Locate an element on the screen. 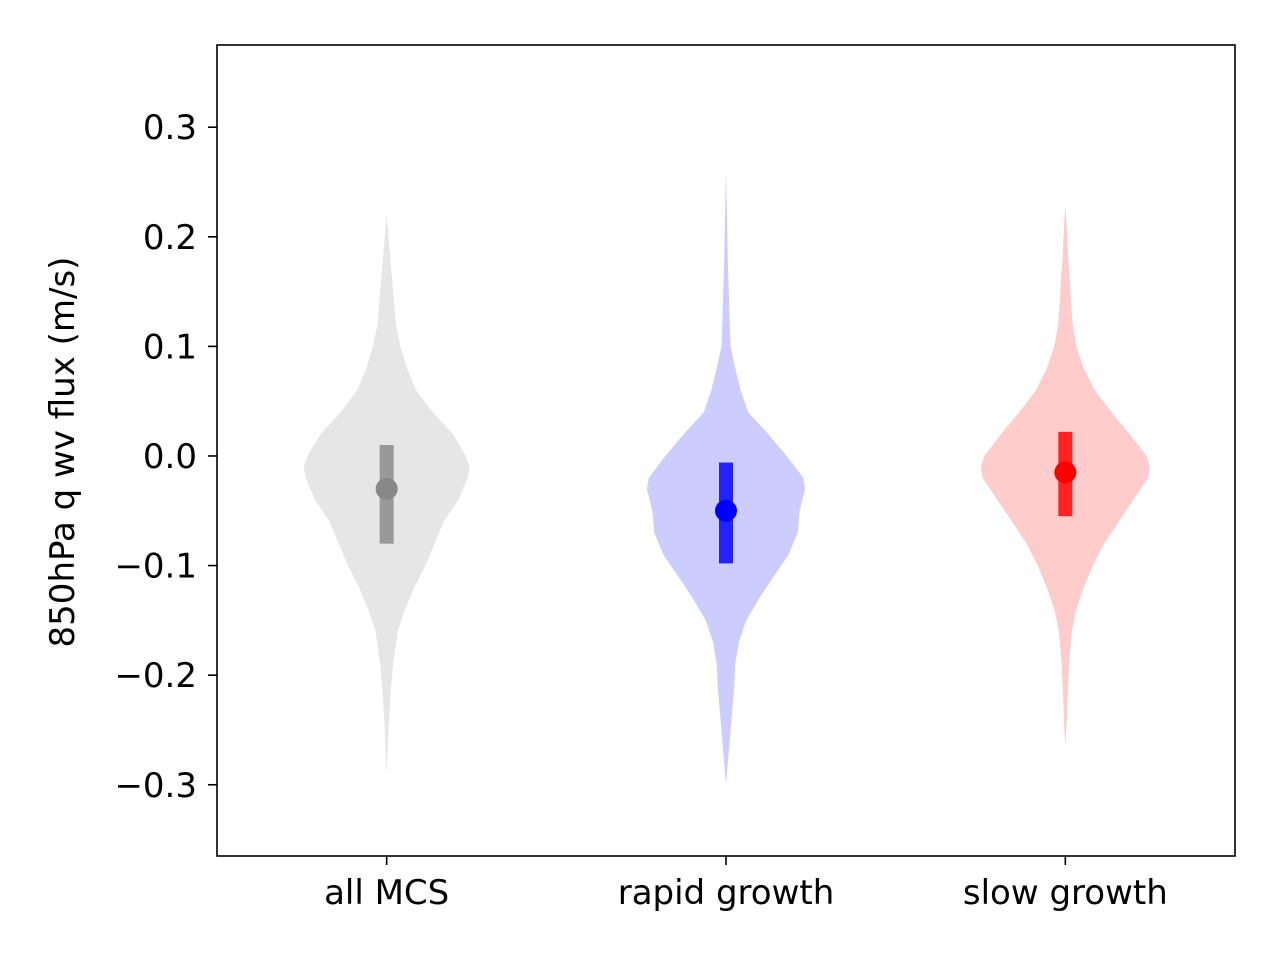  y-tick-label: 0.3 is located at coordinates (170, 128).